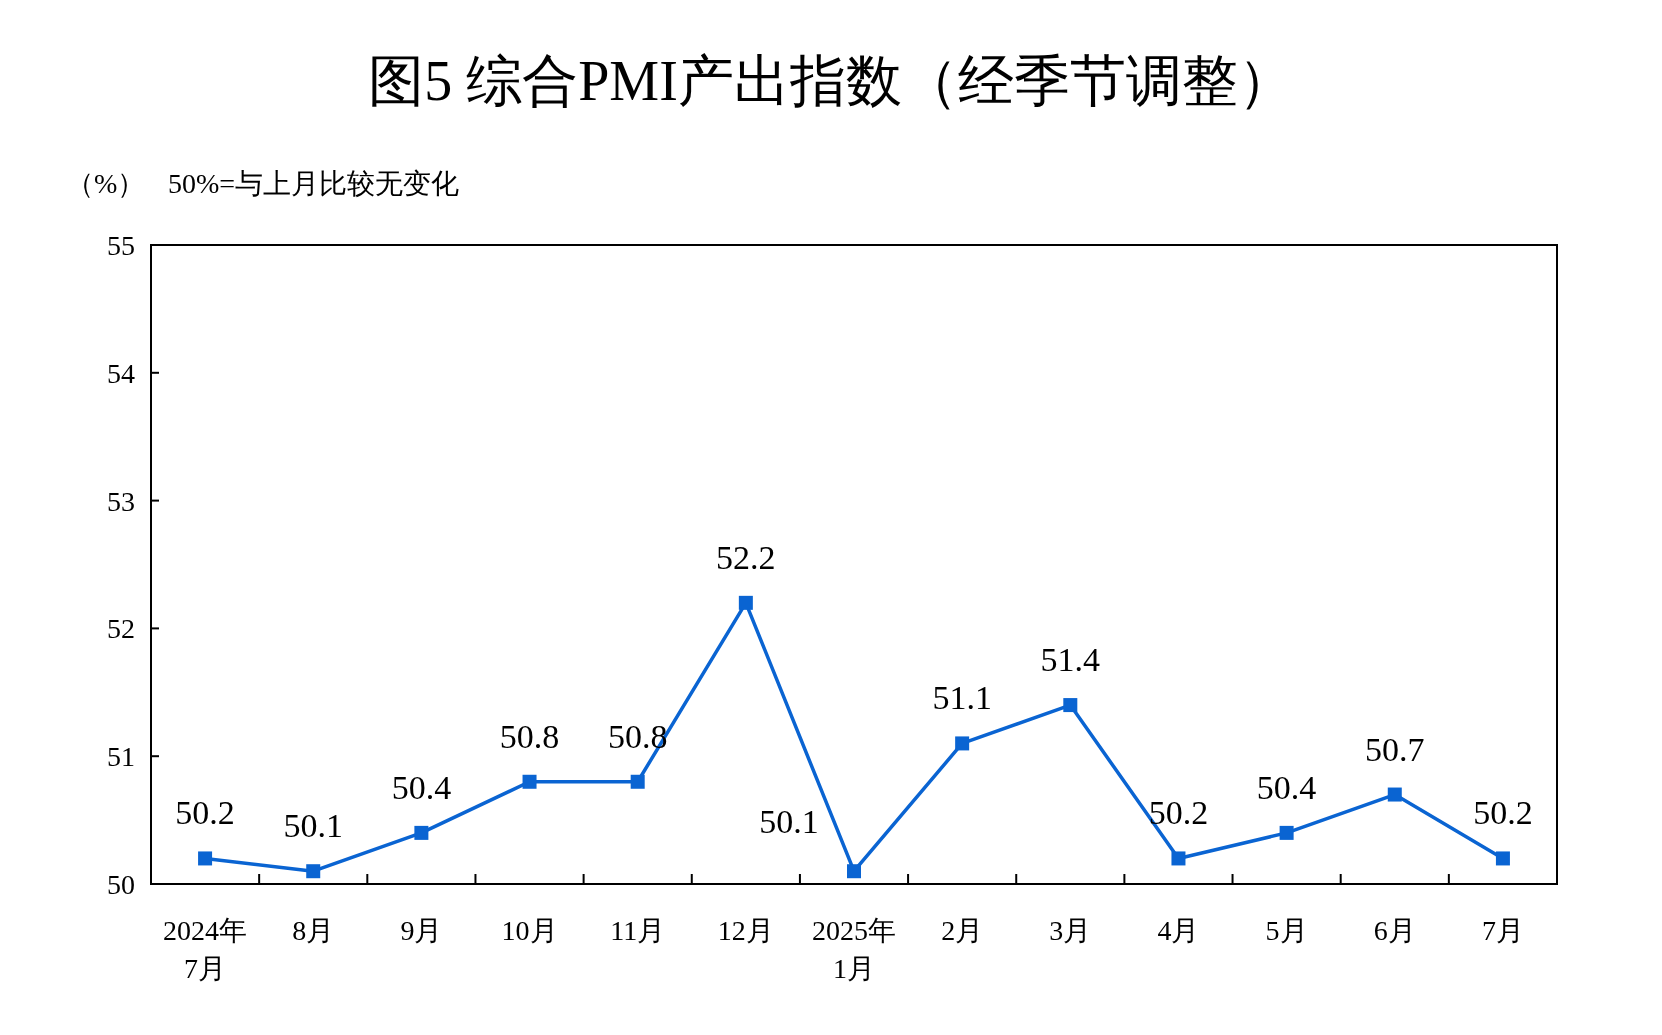  I want to click on data-label: 51.4, so click(1070, 660).